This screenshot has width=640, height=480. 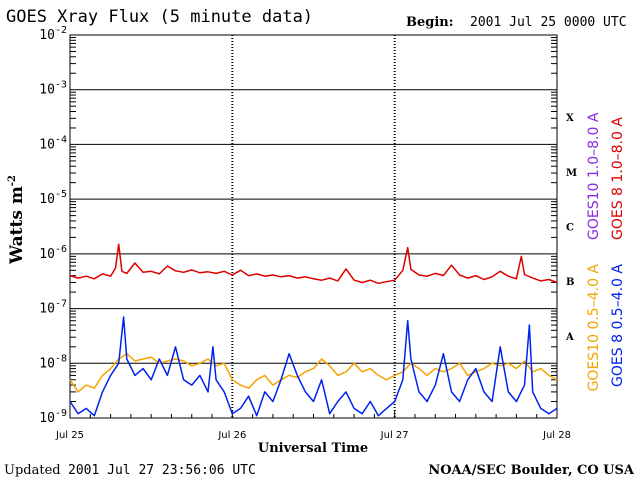 I want to click on begin-value: 2001 Jul 25 0000 UTC, so click(x=548, y=22).